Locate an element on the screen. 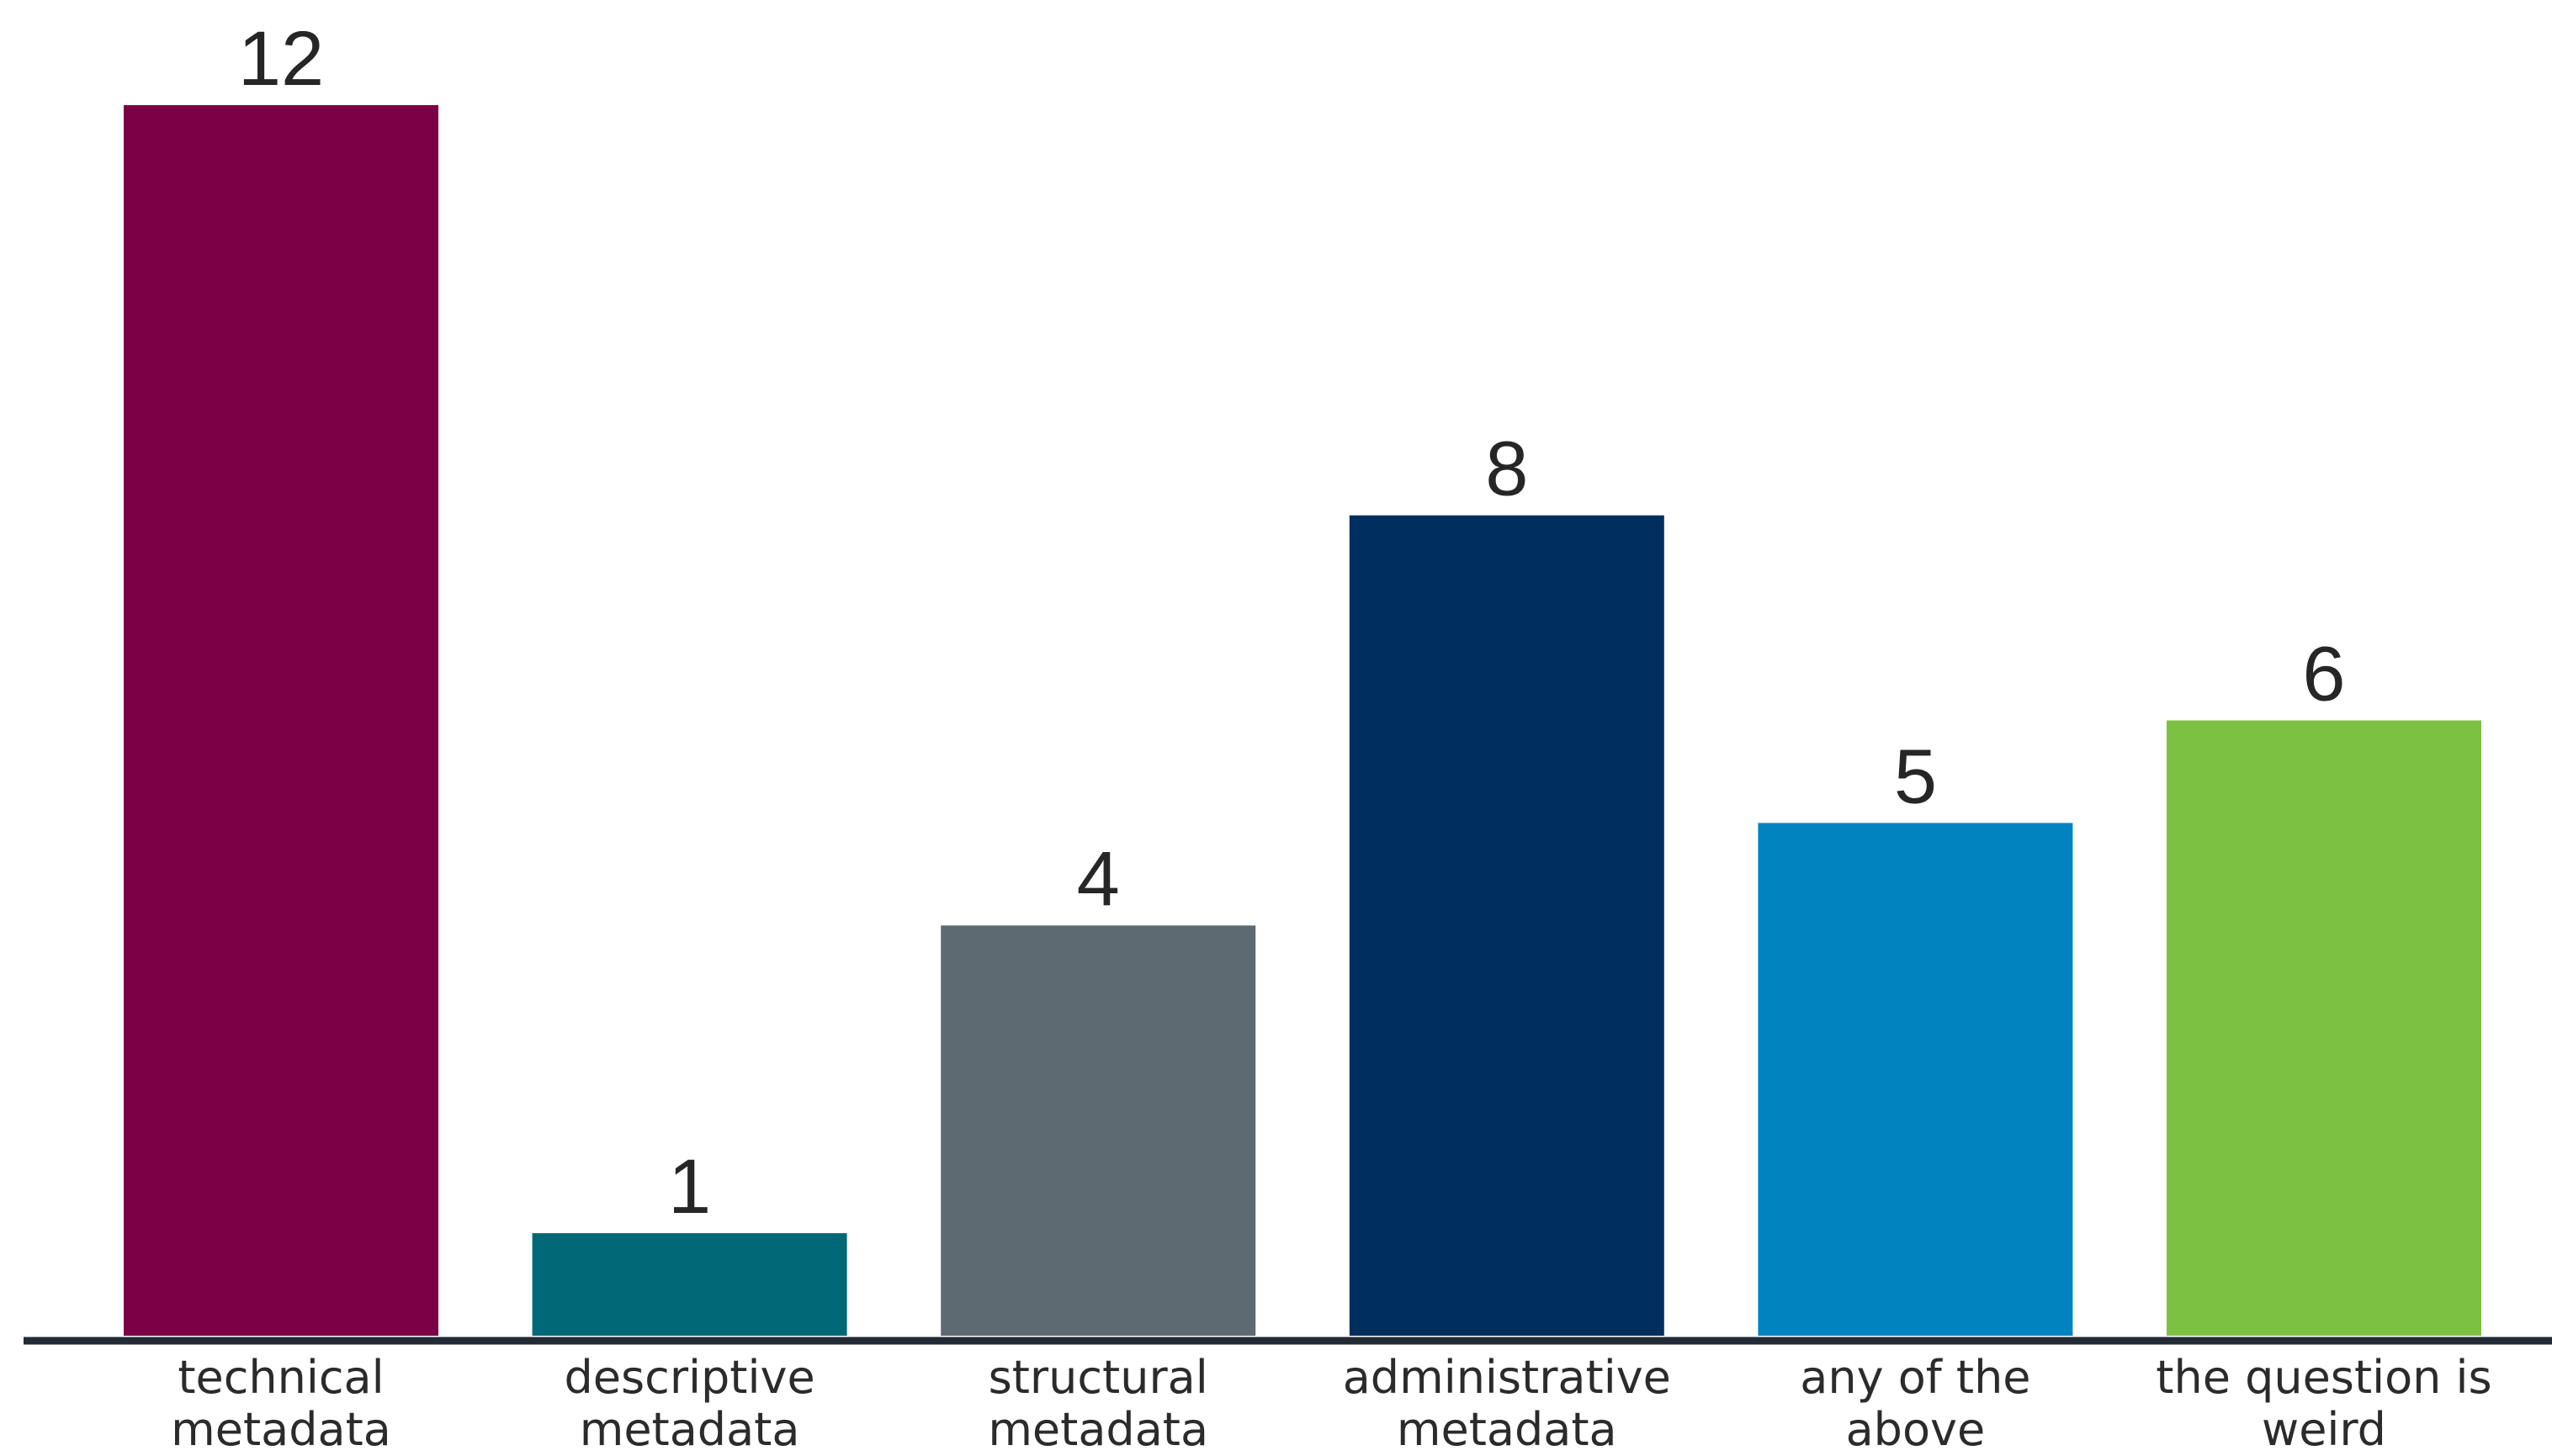 Image resolution: width=2552 pixels, height=1456 pixels. category-label-2: structural metadata is located at coordinates (1098, 1403).